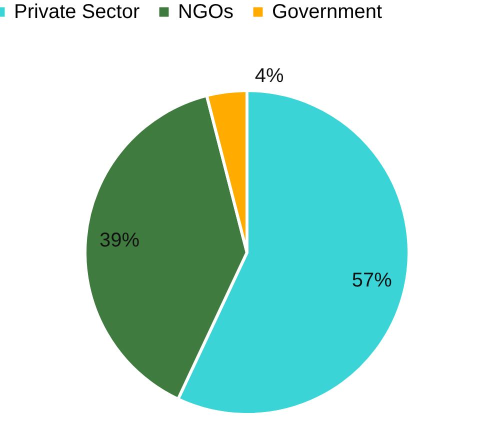 This screenshot has height=425, width=494. I want to click on data-label: 4%, so click(269, 75).